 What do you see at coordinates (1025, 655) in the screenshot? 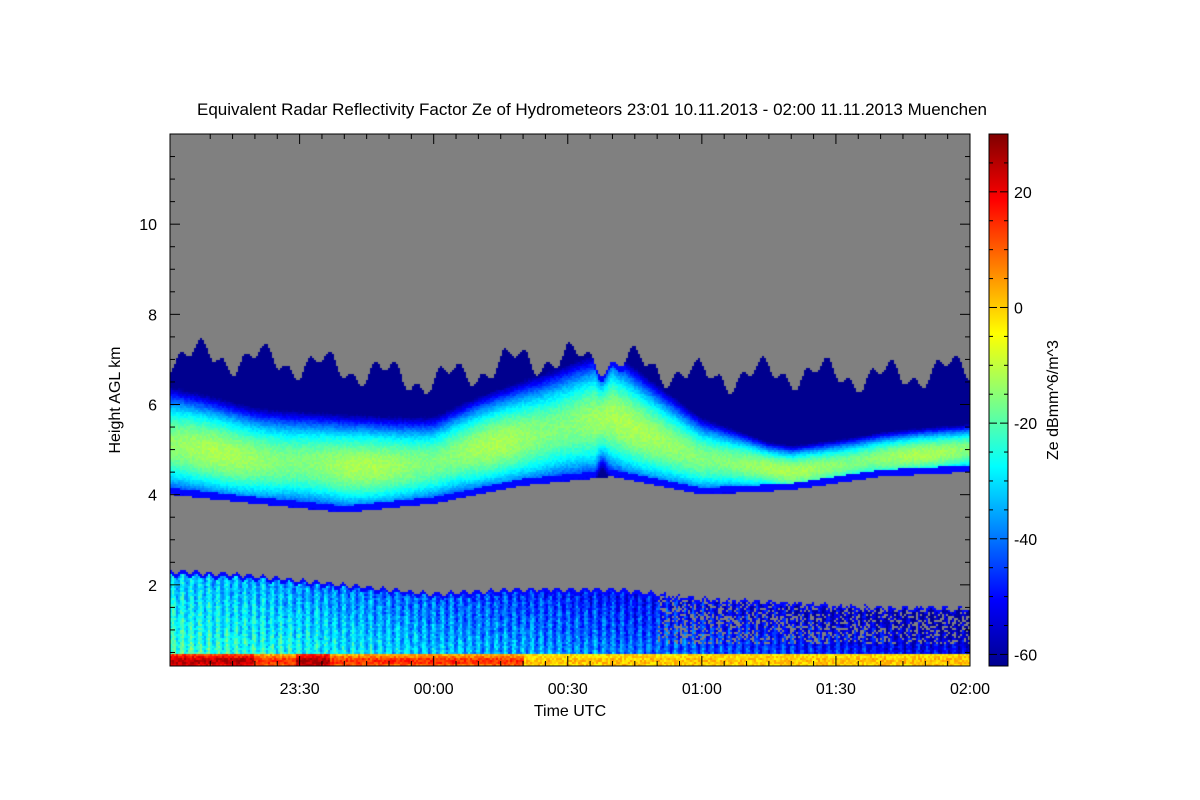
I see `colorbar-tick-label: -60` at bounding box center [1025, 655].